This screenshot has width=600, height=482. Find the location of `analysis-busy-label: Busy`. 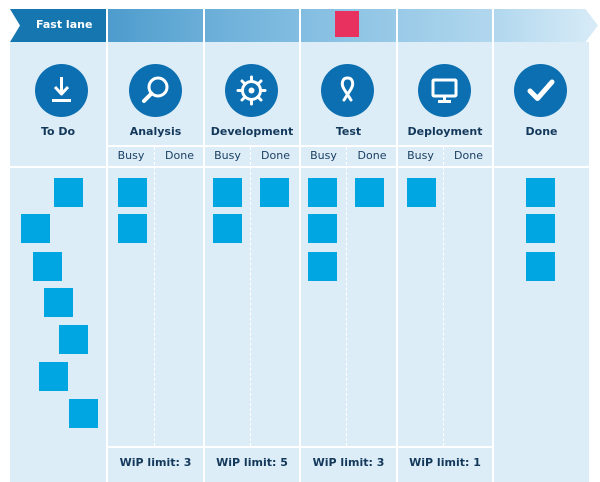

analysis-busy-label: Busy is located at coordinates (131, 155).